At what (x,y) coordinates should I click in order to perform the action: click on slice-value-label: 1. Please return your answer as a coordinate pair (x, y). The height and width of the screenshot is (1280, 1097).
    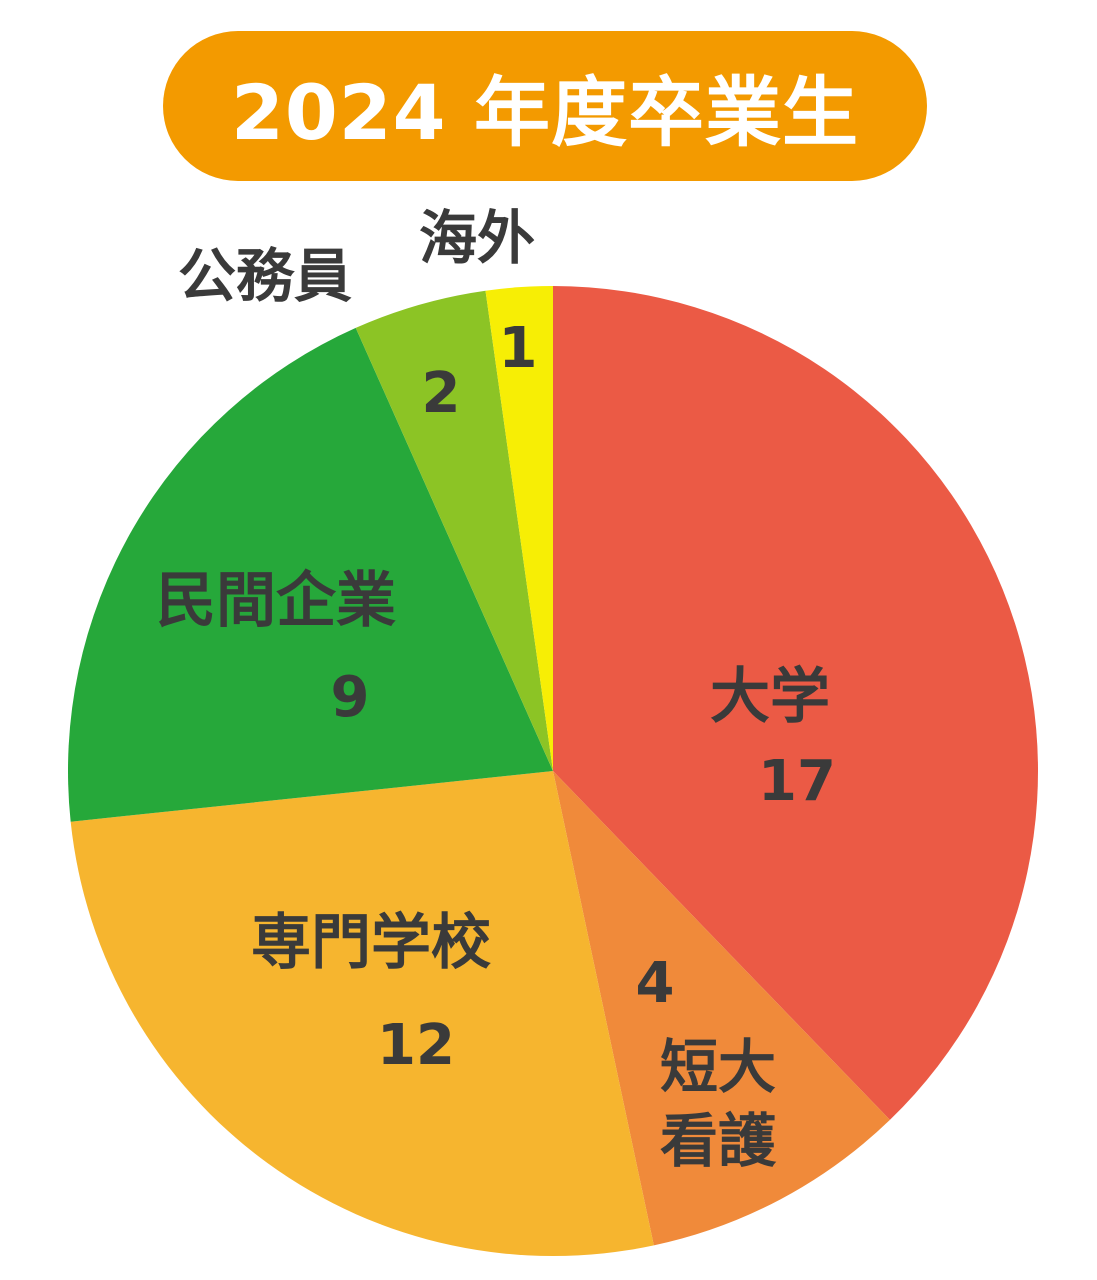
    Looking at the image, I should click on (518, 348).